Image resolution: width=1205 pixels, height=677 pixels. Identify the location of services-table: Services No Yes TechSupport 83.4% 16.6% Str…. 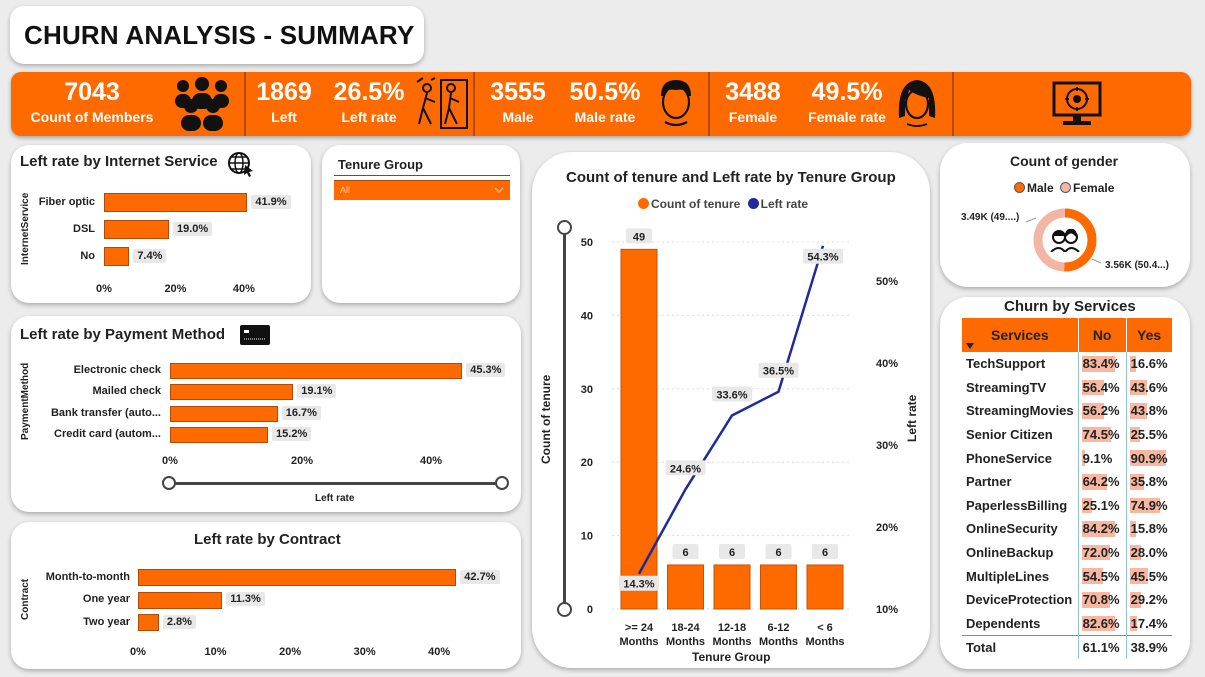
(1067, 488).